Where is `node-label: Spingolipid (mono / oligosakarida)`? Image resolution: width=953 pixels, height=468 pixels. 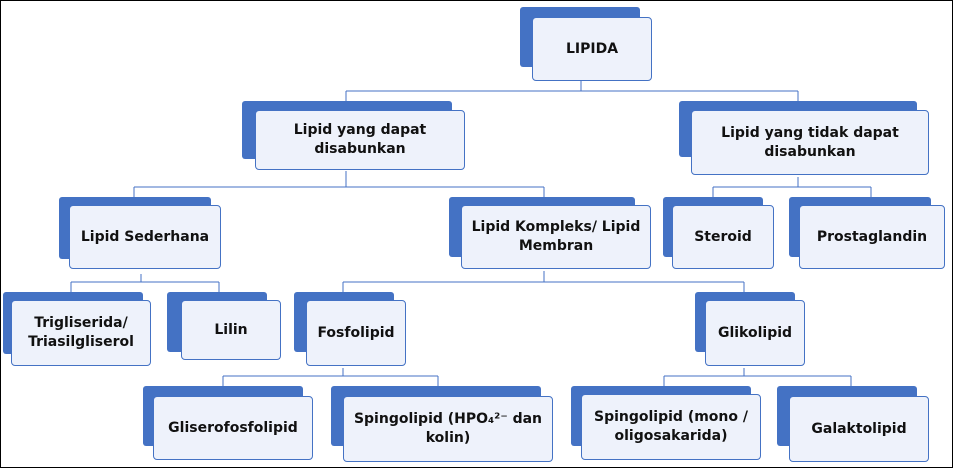 node-label: Spingolipid (mono / oligosakarida) is located at coordinates (671, 426).